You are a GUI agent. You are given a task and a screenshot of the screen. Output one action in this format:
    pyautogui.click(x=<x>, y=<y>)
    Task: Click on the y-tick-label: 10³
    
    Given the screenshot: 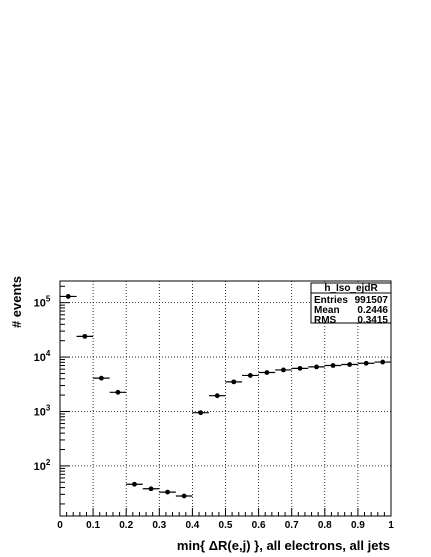 What is the action you would take?
    pyautogui.click(x=42, y=410)
    